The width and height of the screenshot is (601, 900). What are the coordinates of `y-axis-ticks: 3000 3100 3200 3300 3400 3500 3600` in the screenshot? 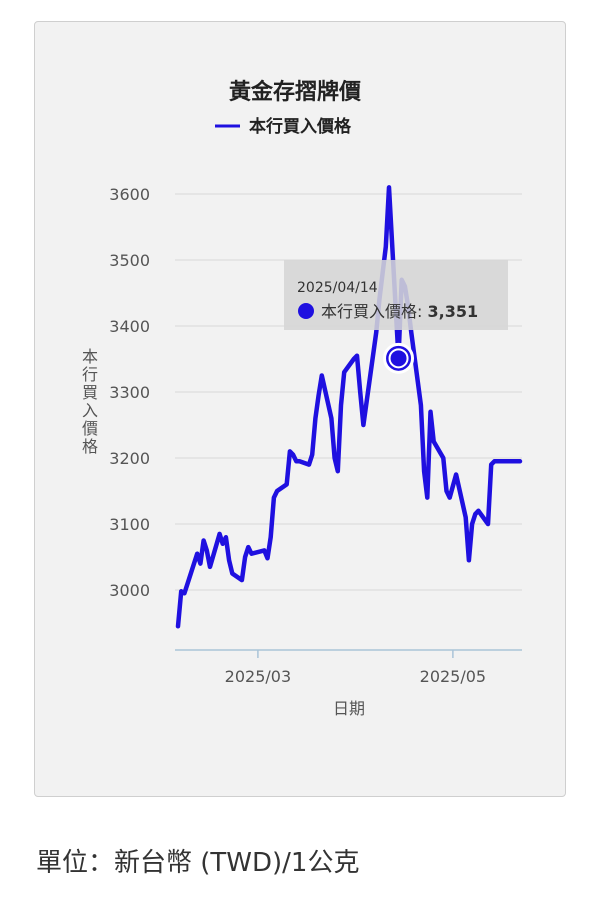 It's located at (129, 392).